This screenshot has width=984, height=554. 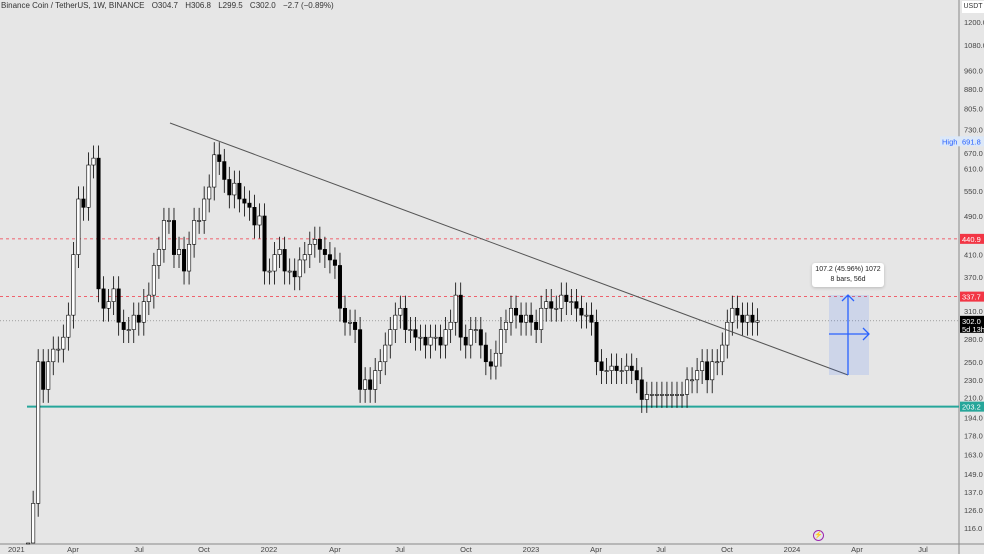 What do you see at coordinates (973, 255) in the screenshot?
I see `y-tick-label: 410.0` at bounding box center [973, 255].